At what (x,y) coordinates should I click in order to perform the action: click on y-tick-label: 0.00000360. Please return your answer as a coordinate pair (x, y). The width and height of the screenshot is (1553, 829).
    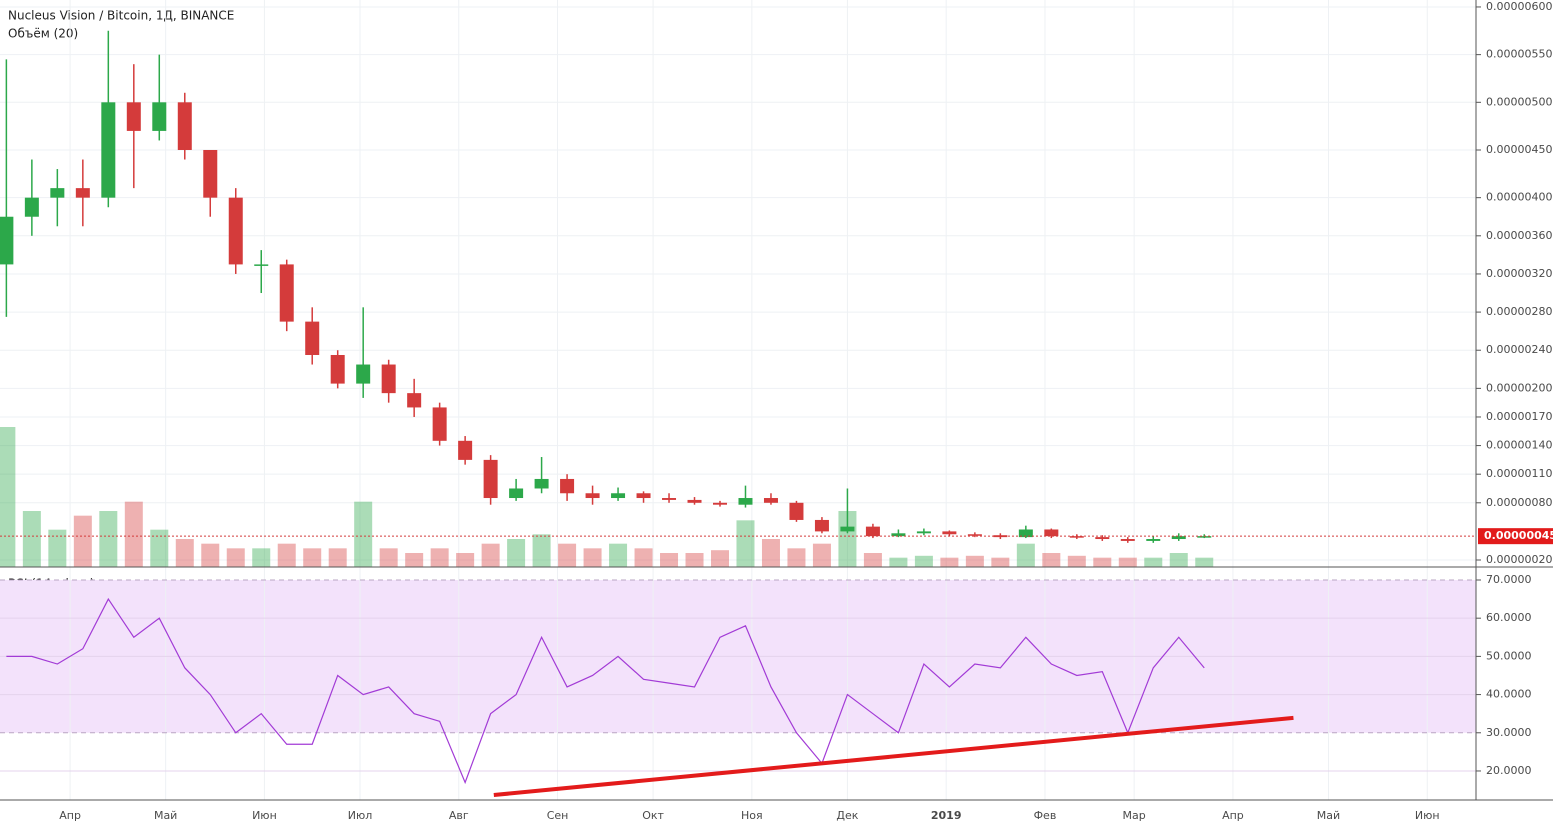
    Looking at the image, I should click on (1519, 235).